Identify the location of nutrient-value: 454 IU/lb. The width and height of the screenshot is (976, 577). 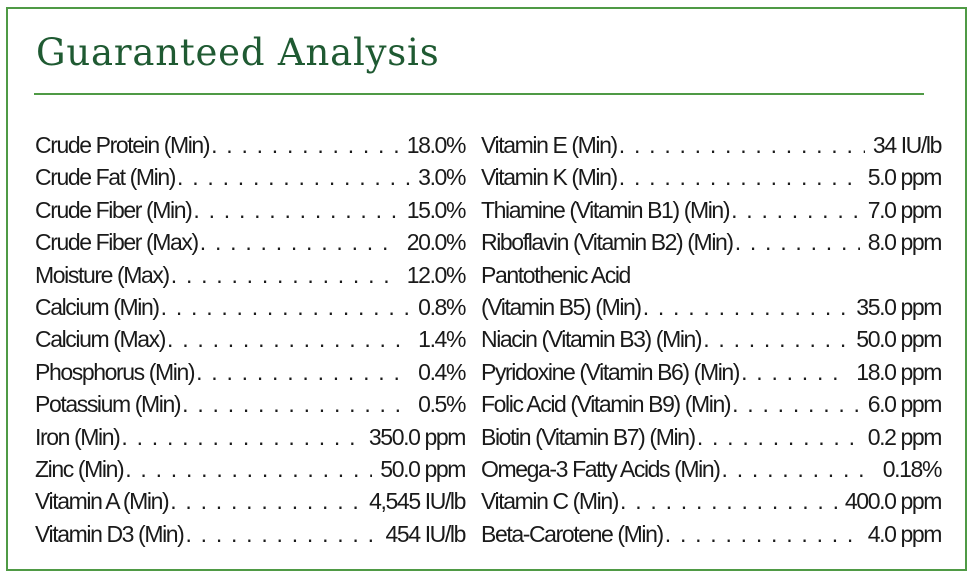
(426, 533).